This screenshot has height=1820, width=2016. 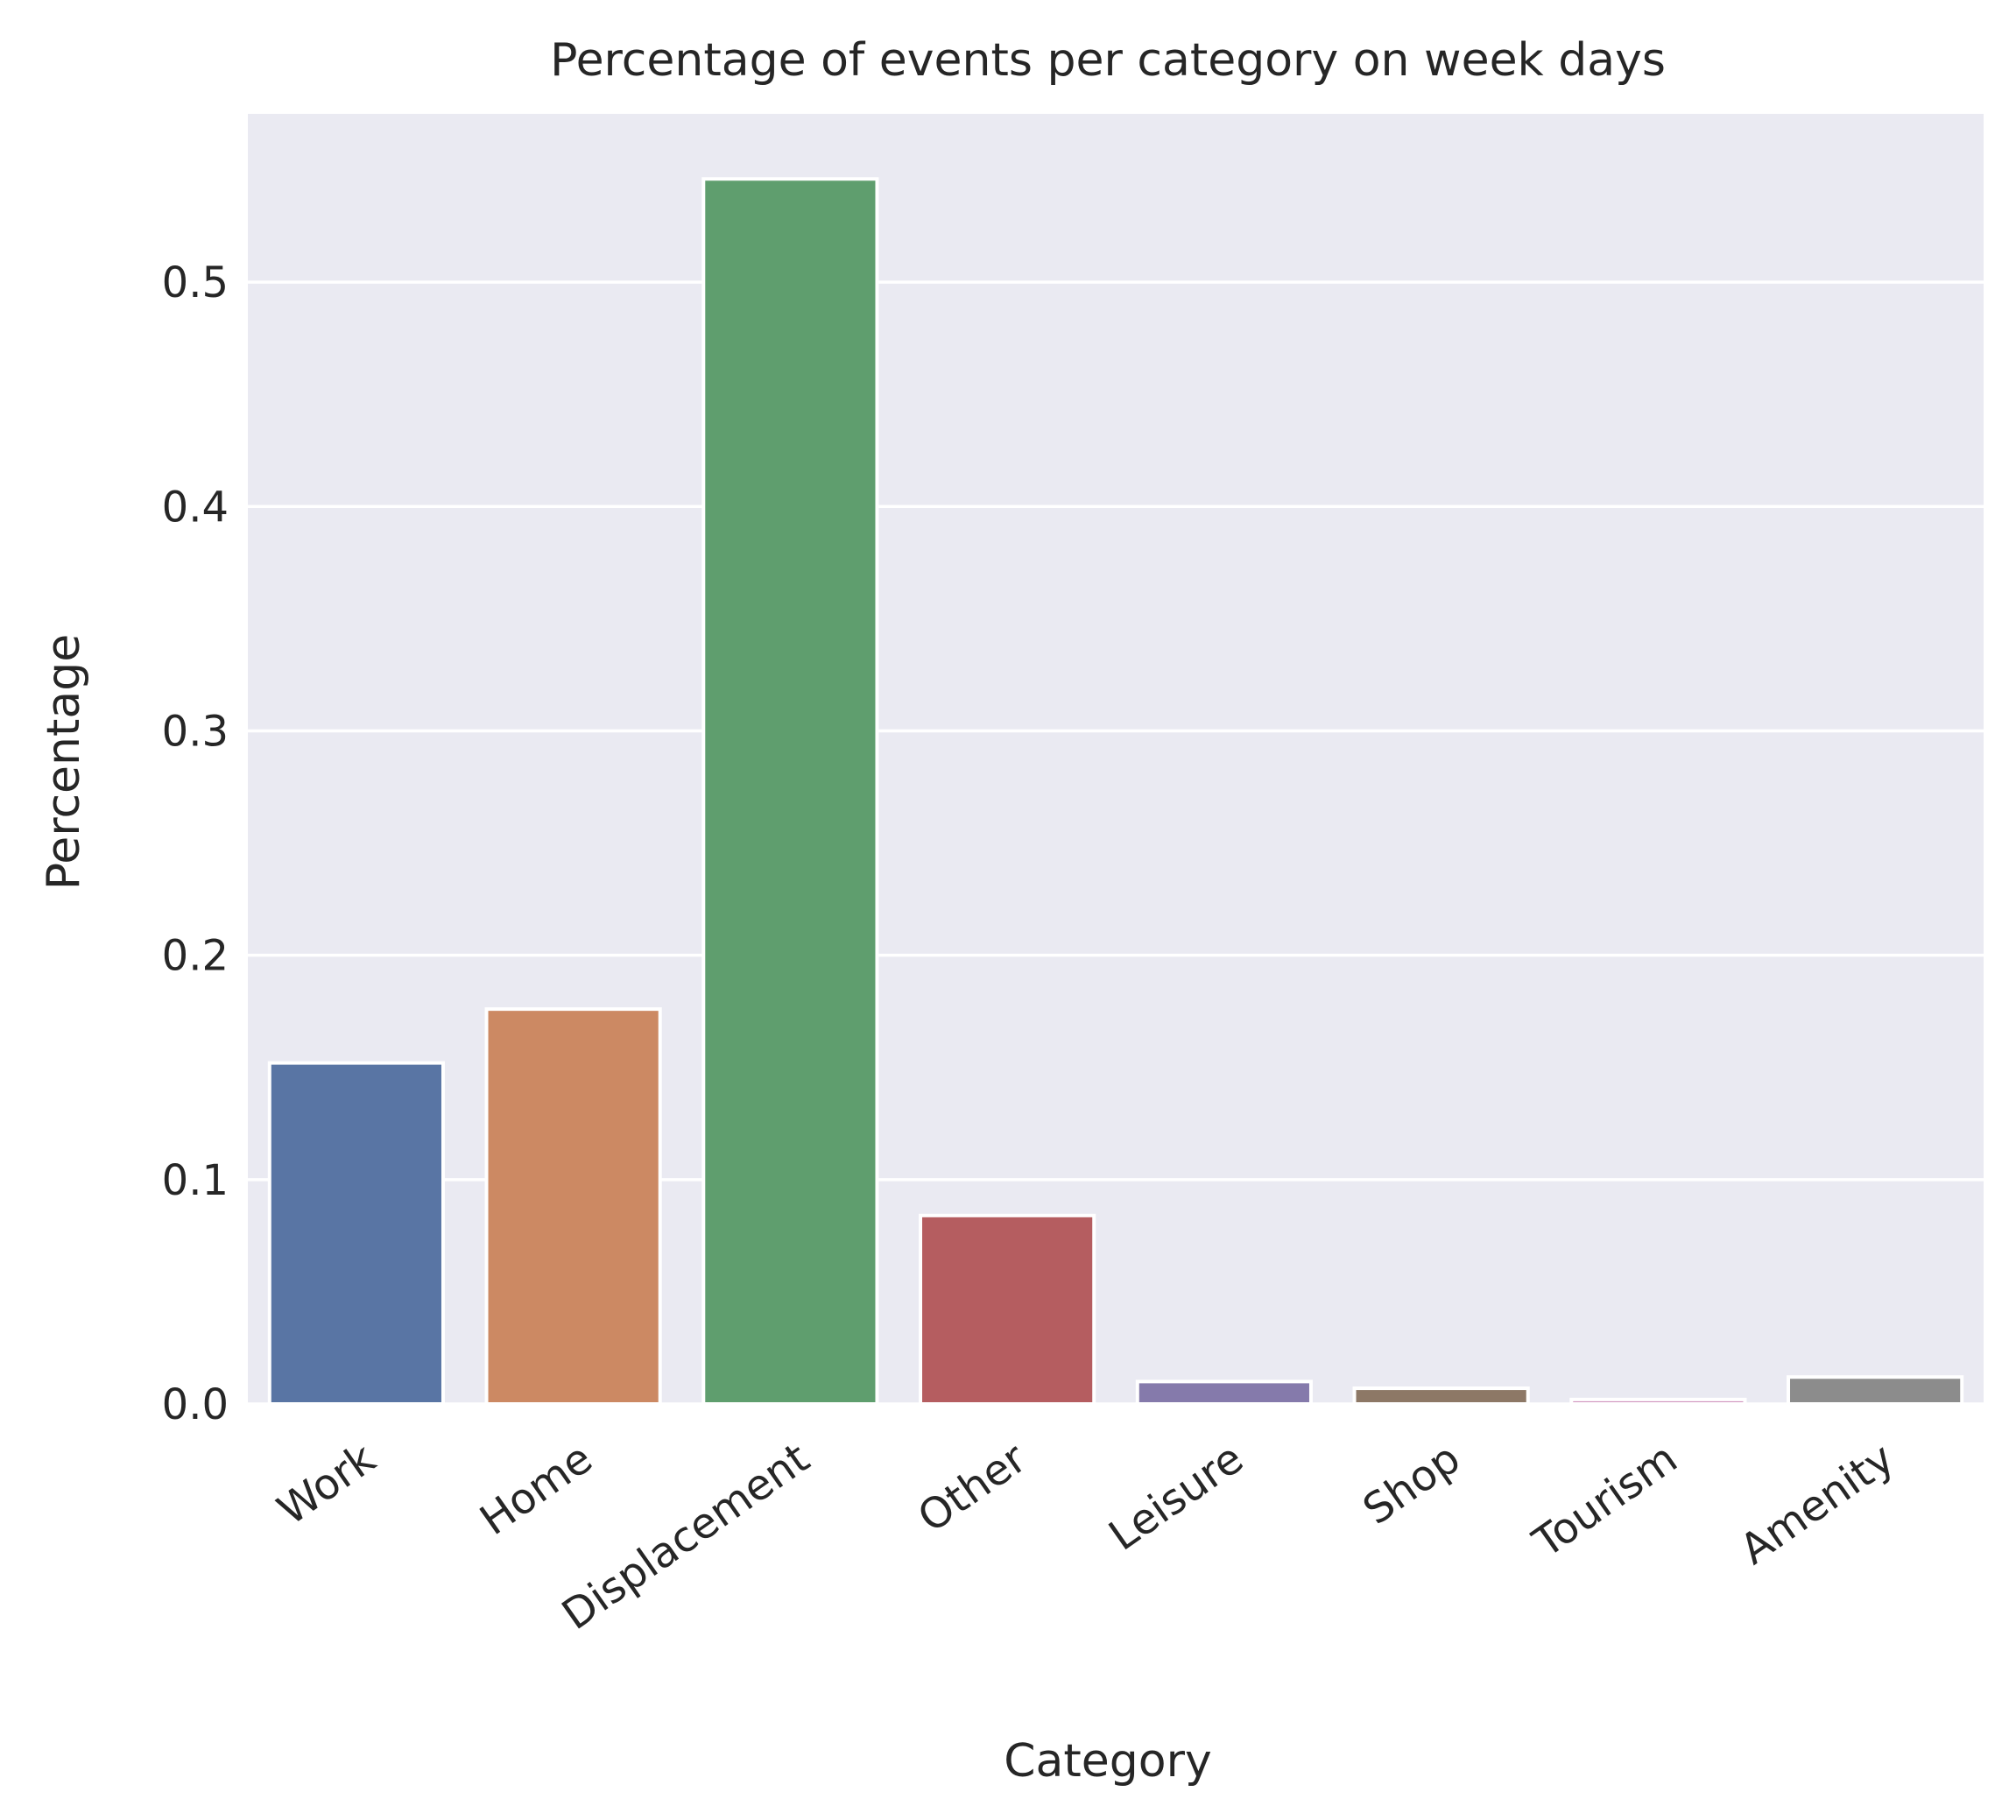 I want to click on bar-displacement, so click(x=790, y=792).